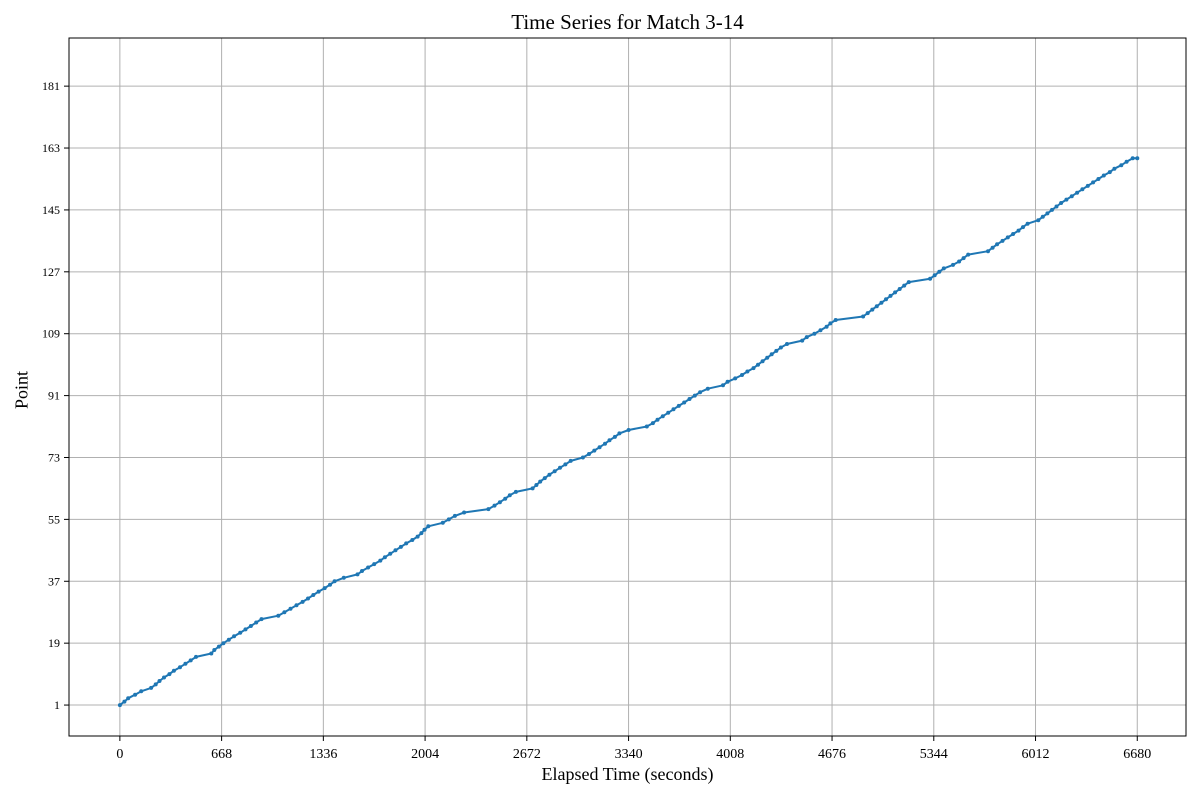 The width and height of the screenshot is (1200, 800). I want to click on y-tick-label: 55, so click(54, 519).